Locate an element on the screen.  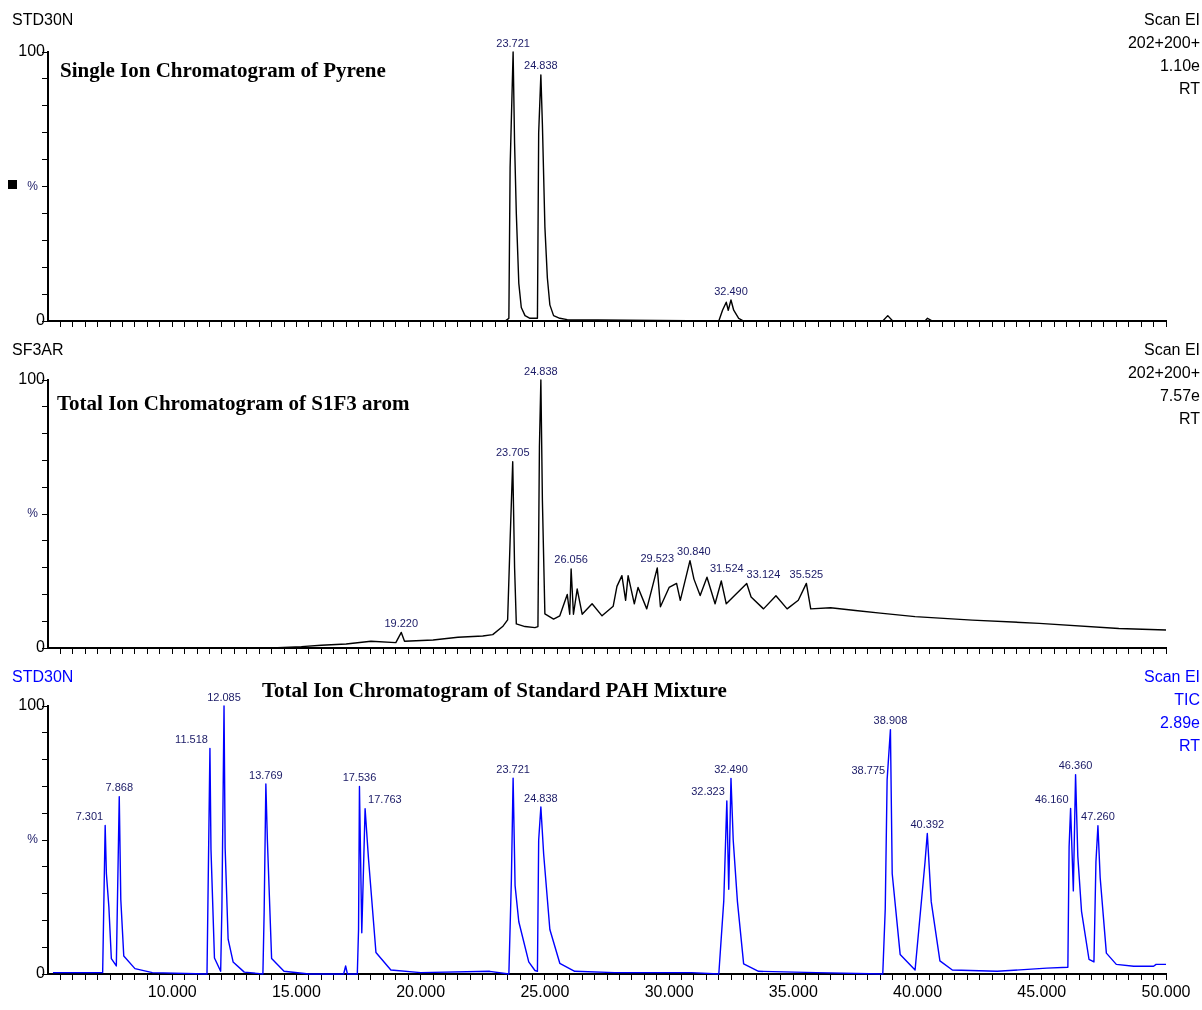
annotation: 12.085 is located at coordinates (224, 696).